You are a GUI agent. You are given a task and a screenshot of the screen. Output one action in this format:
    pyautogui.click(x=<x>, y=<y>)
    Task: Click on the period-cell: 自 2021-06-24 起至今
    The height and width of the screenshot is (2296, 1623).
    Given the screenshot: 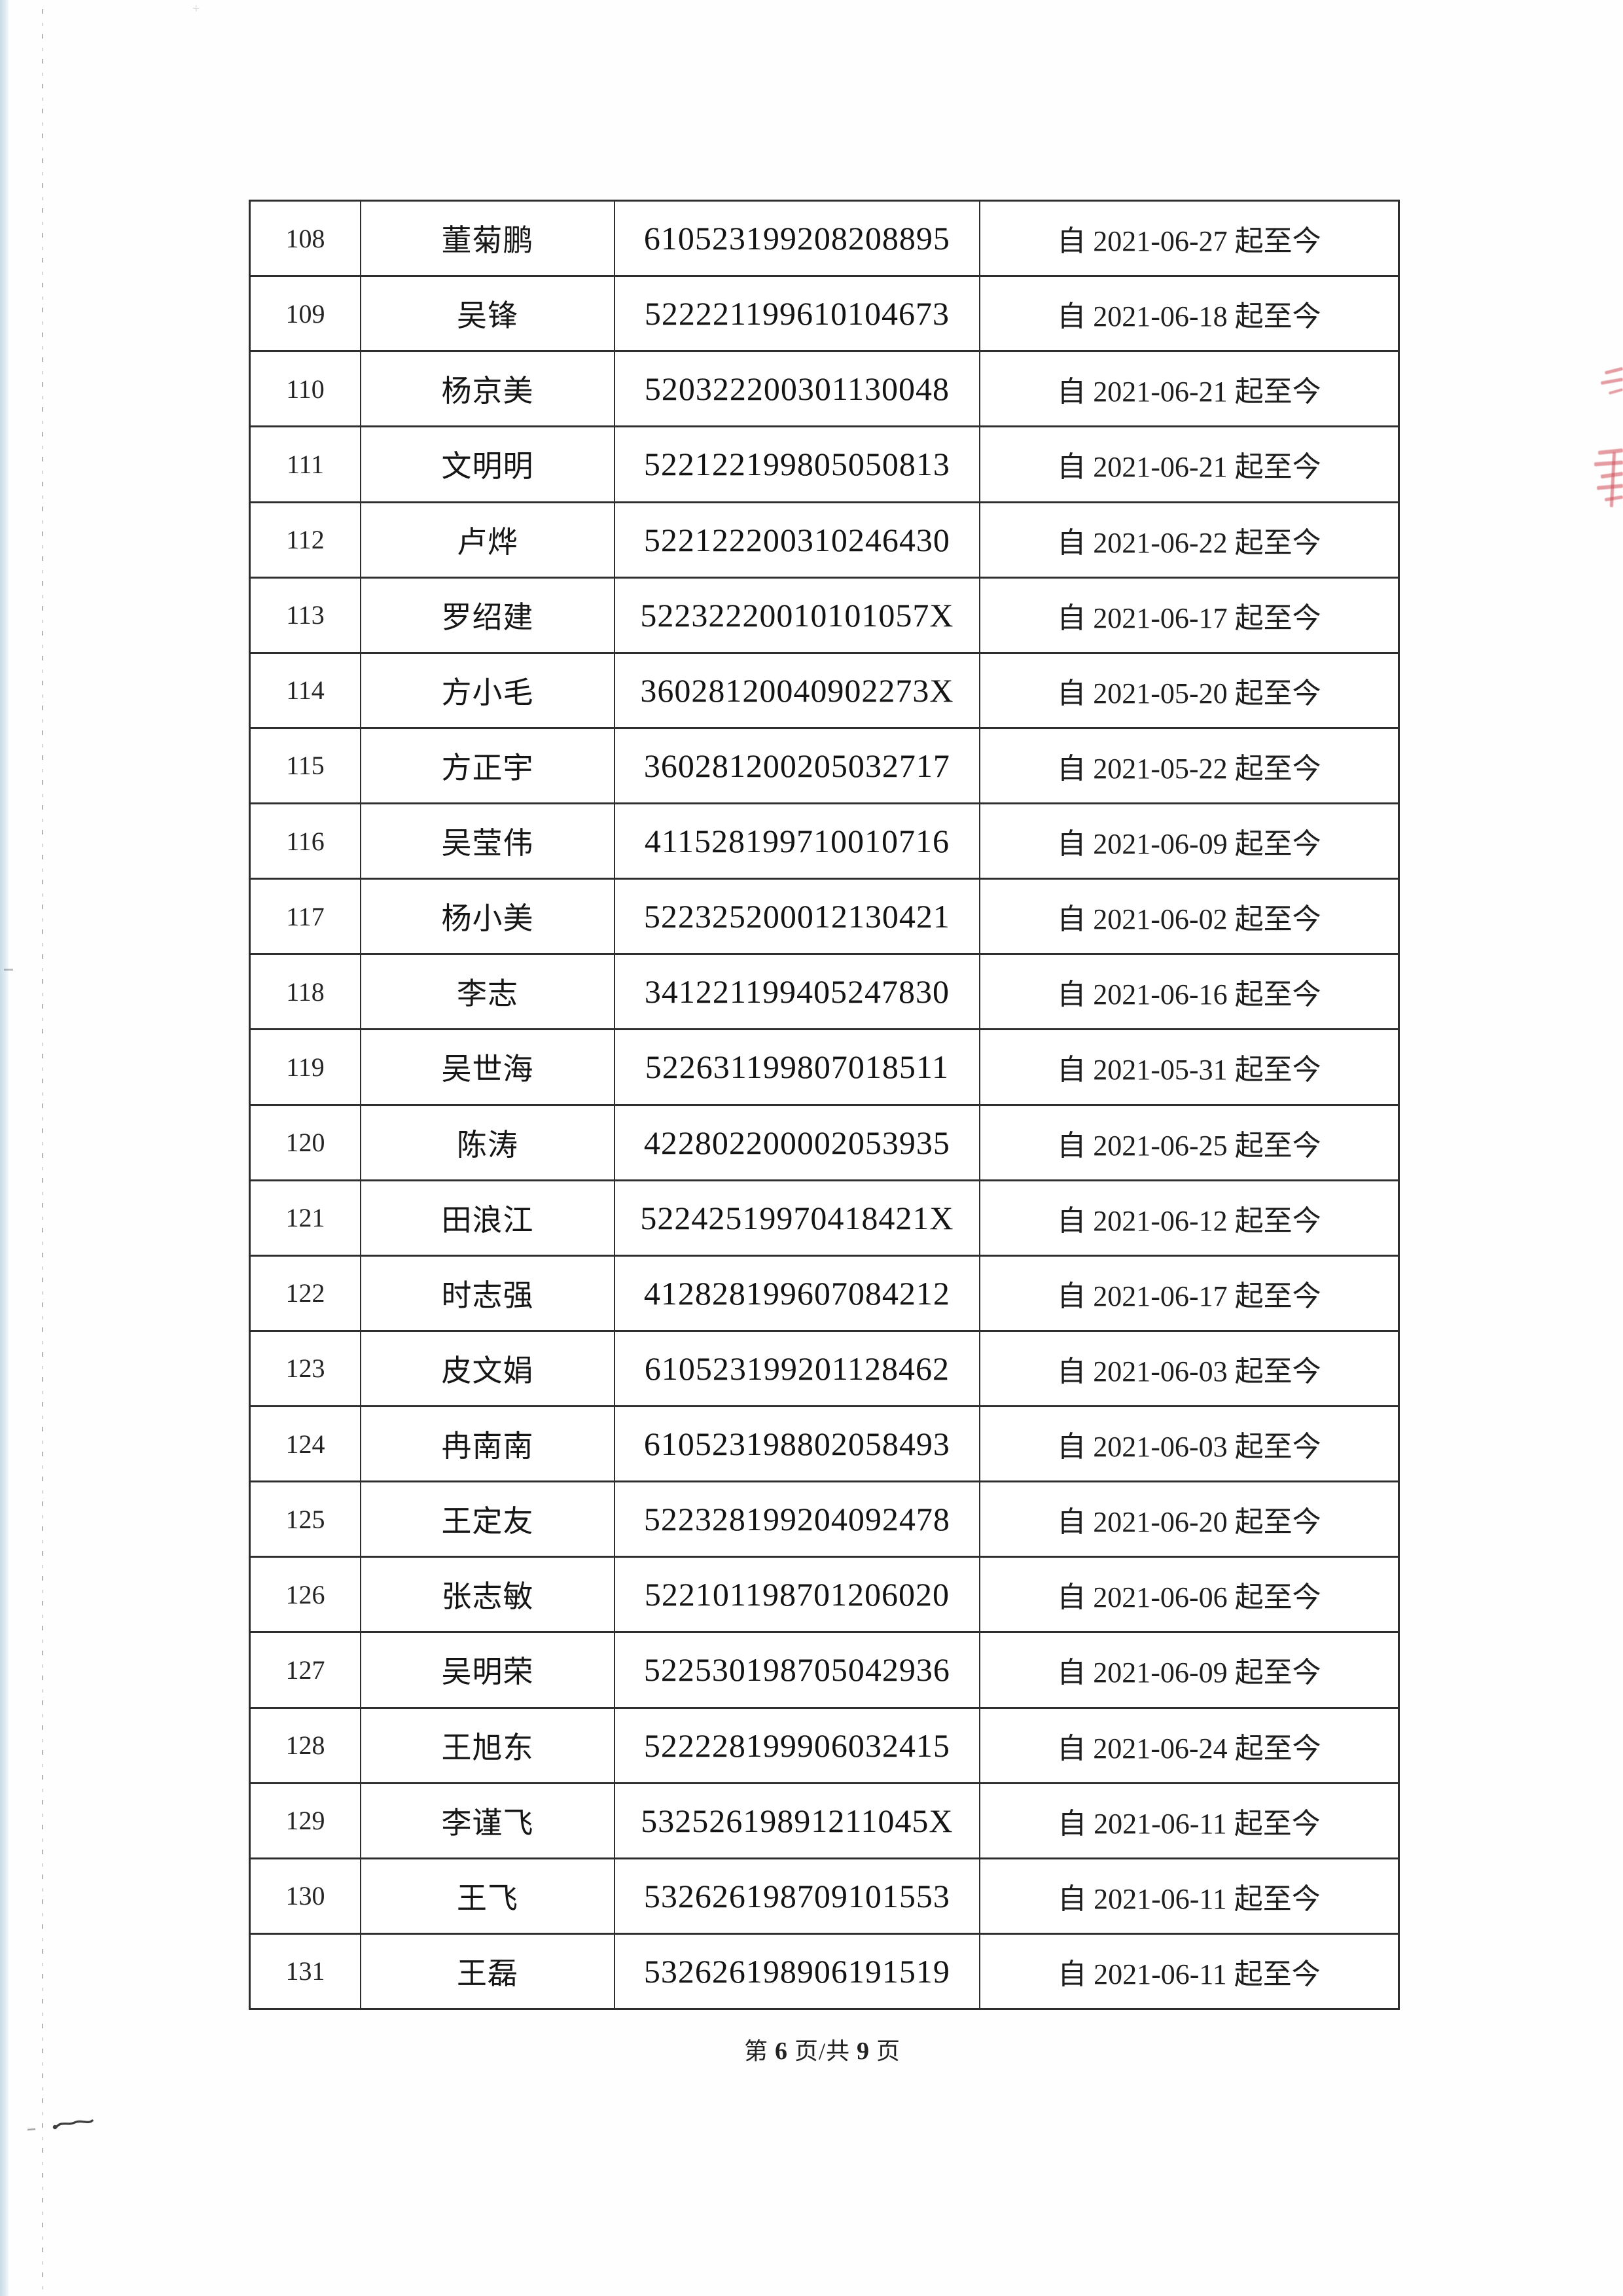 What is the action you would take?
    pyautogui.click(x=1189, y=1748)
    